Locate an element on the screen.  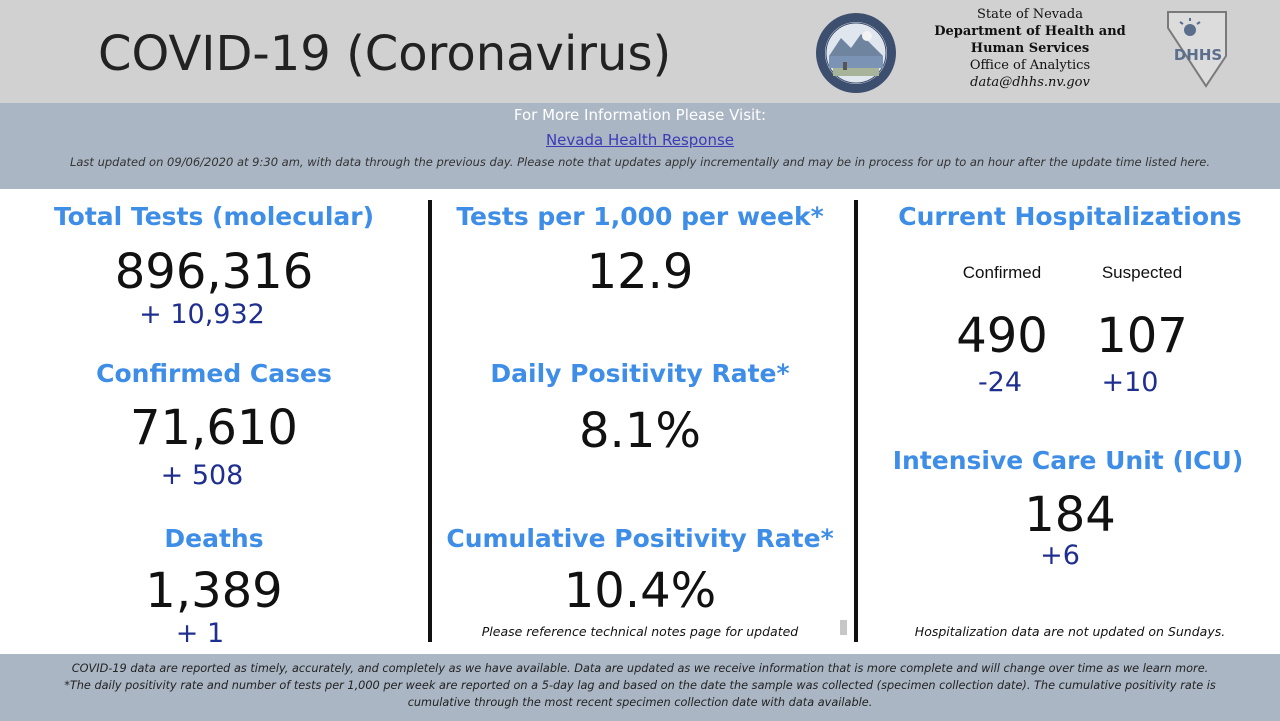
dept-state: State of Nevada is located at coordinates (1030, 14).